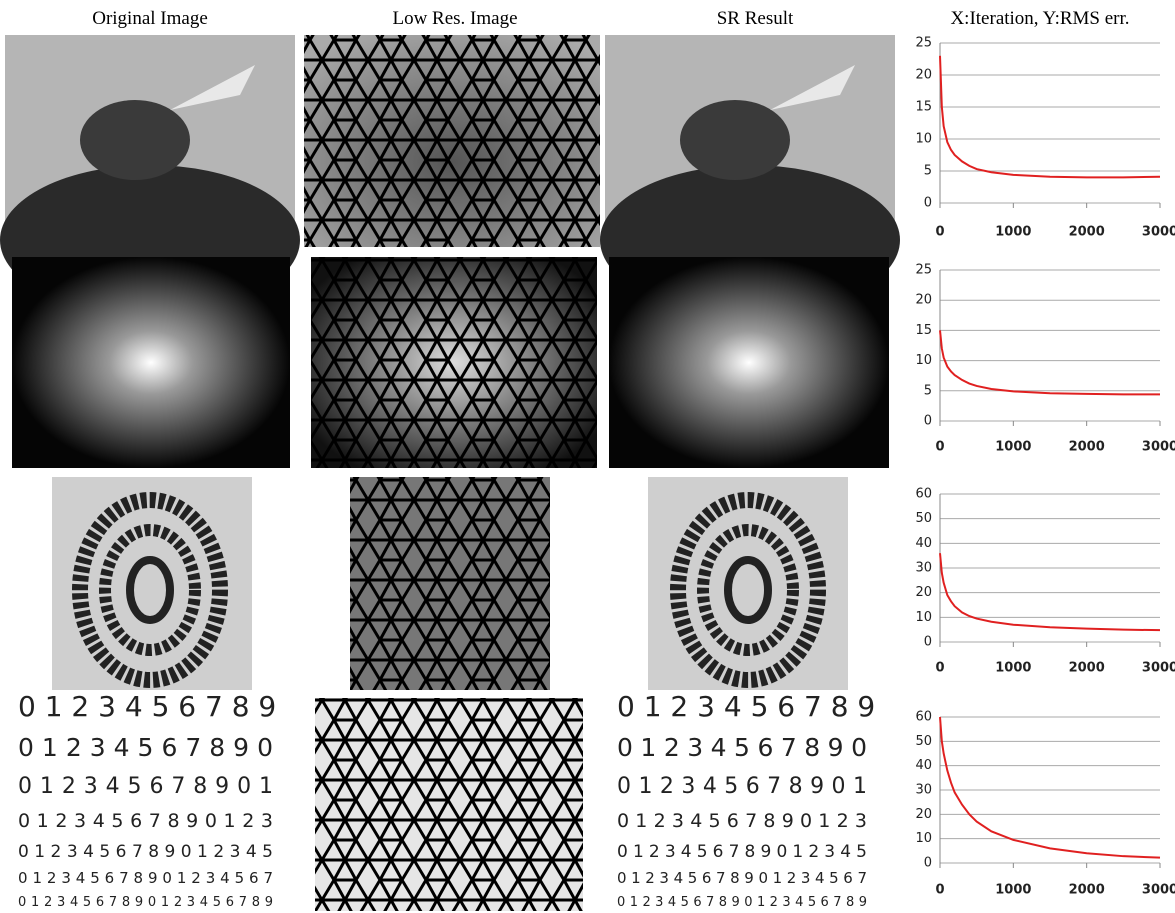  What do you see at coordinates (454, 18) in the screenshot?
I see `column-header: Low Res. Image` at bounding box center [454, 18].